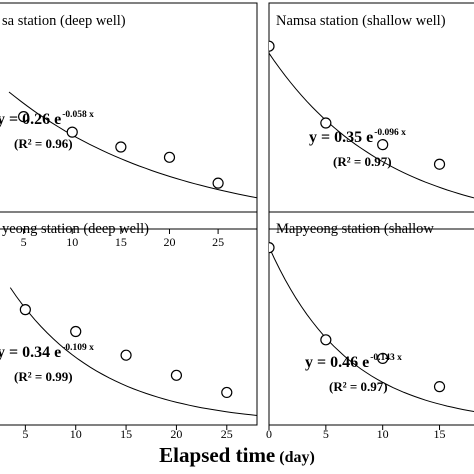 This screenshot has height=474, width=474. Describe the element at coordinates (337, 362) in the screenshot. I see `fit-equation-base: y = 0.46 e` at that location.